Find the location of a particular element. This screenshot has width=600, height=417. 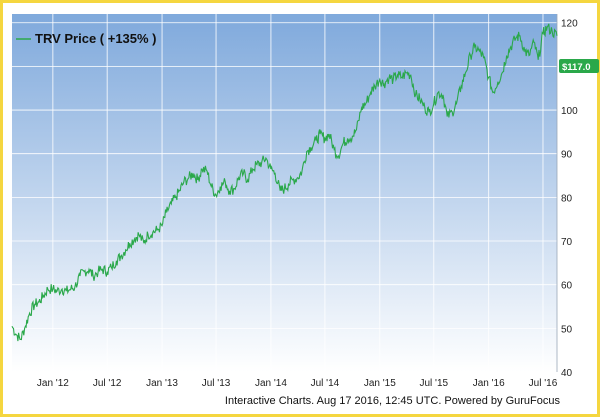

x-tick-label: Jul '12 is located at coordinates (107, 383).